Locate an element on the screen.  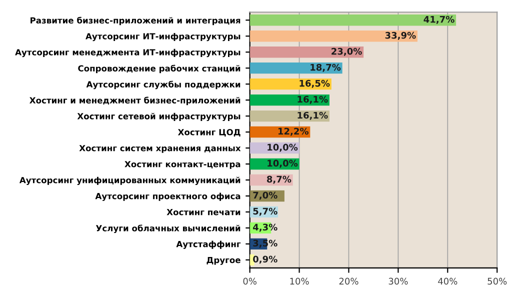
data-label: 4,3% is located at coordinates (265, 228).